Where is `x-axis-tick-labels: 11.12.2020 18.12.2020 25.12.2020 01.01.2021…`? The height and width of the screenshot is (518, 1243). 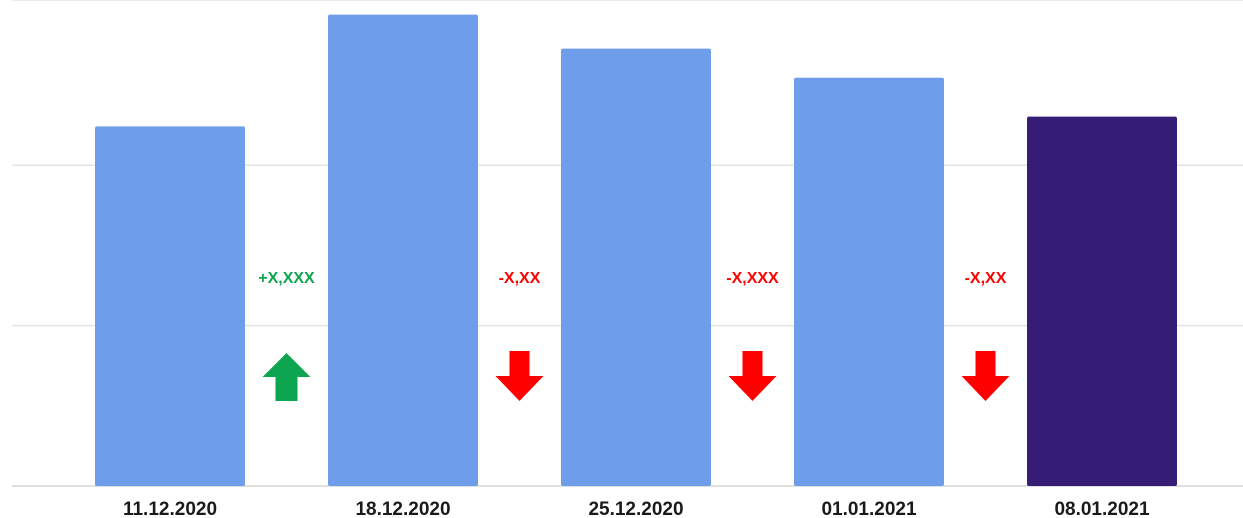
x-axis-tick-labels: 11.12.2020 18.12.2020 25.12.2020 01.01.2021… is located at coordinates (636, 508).